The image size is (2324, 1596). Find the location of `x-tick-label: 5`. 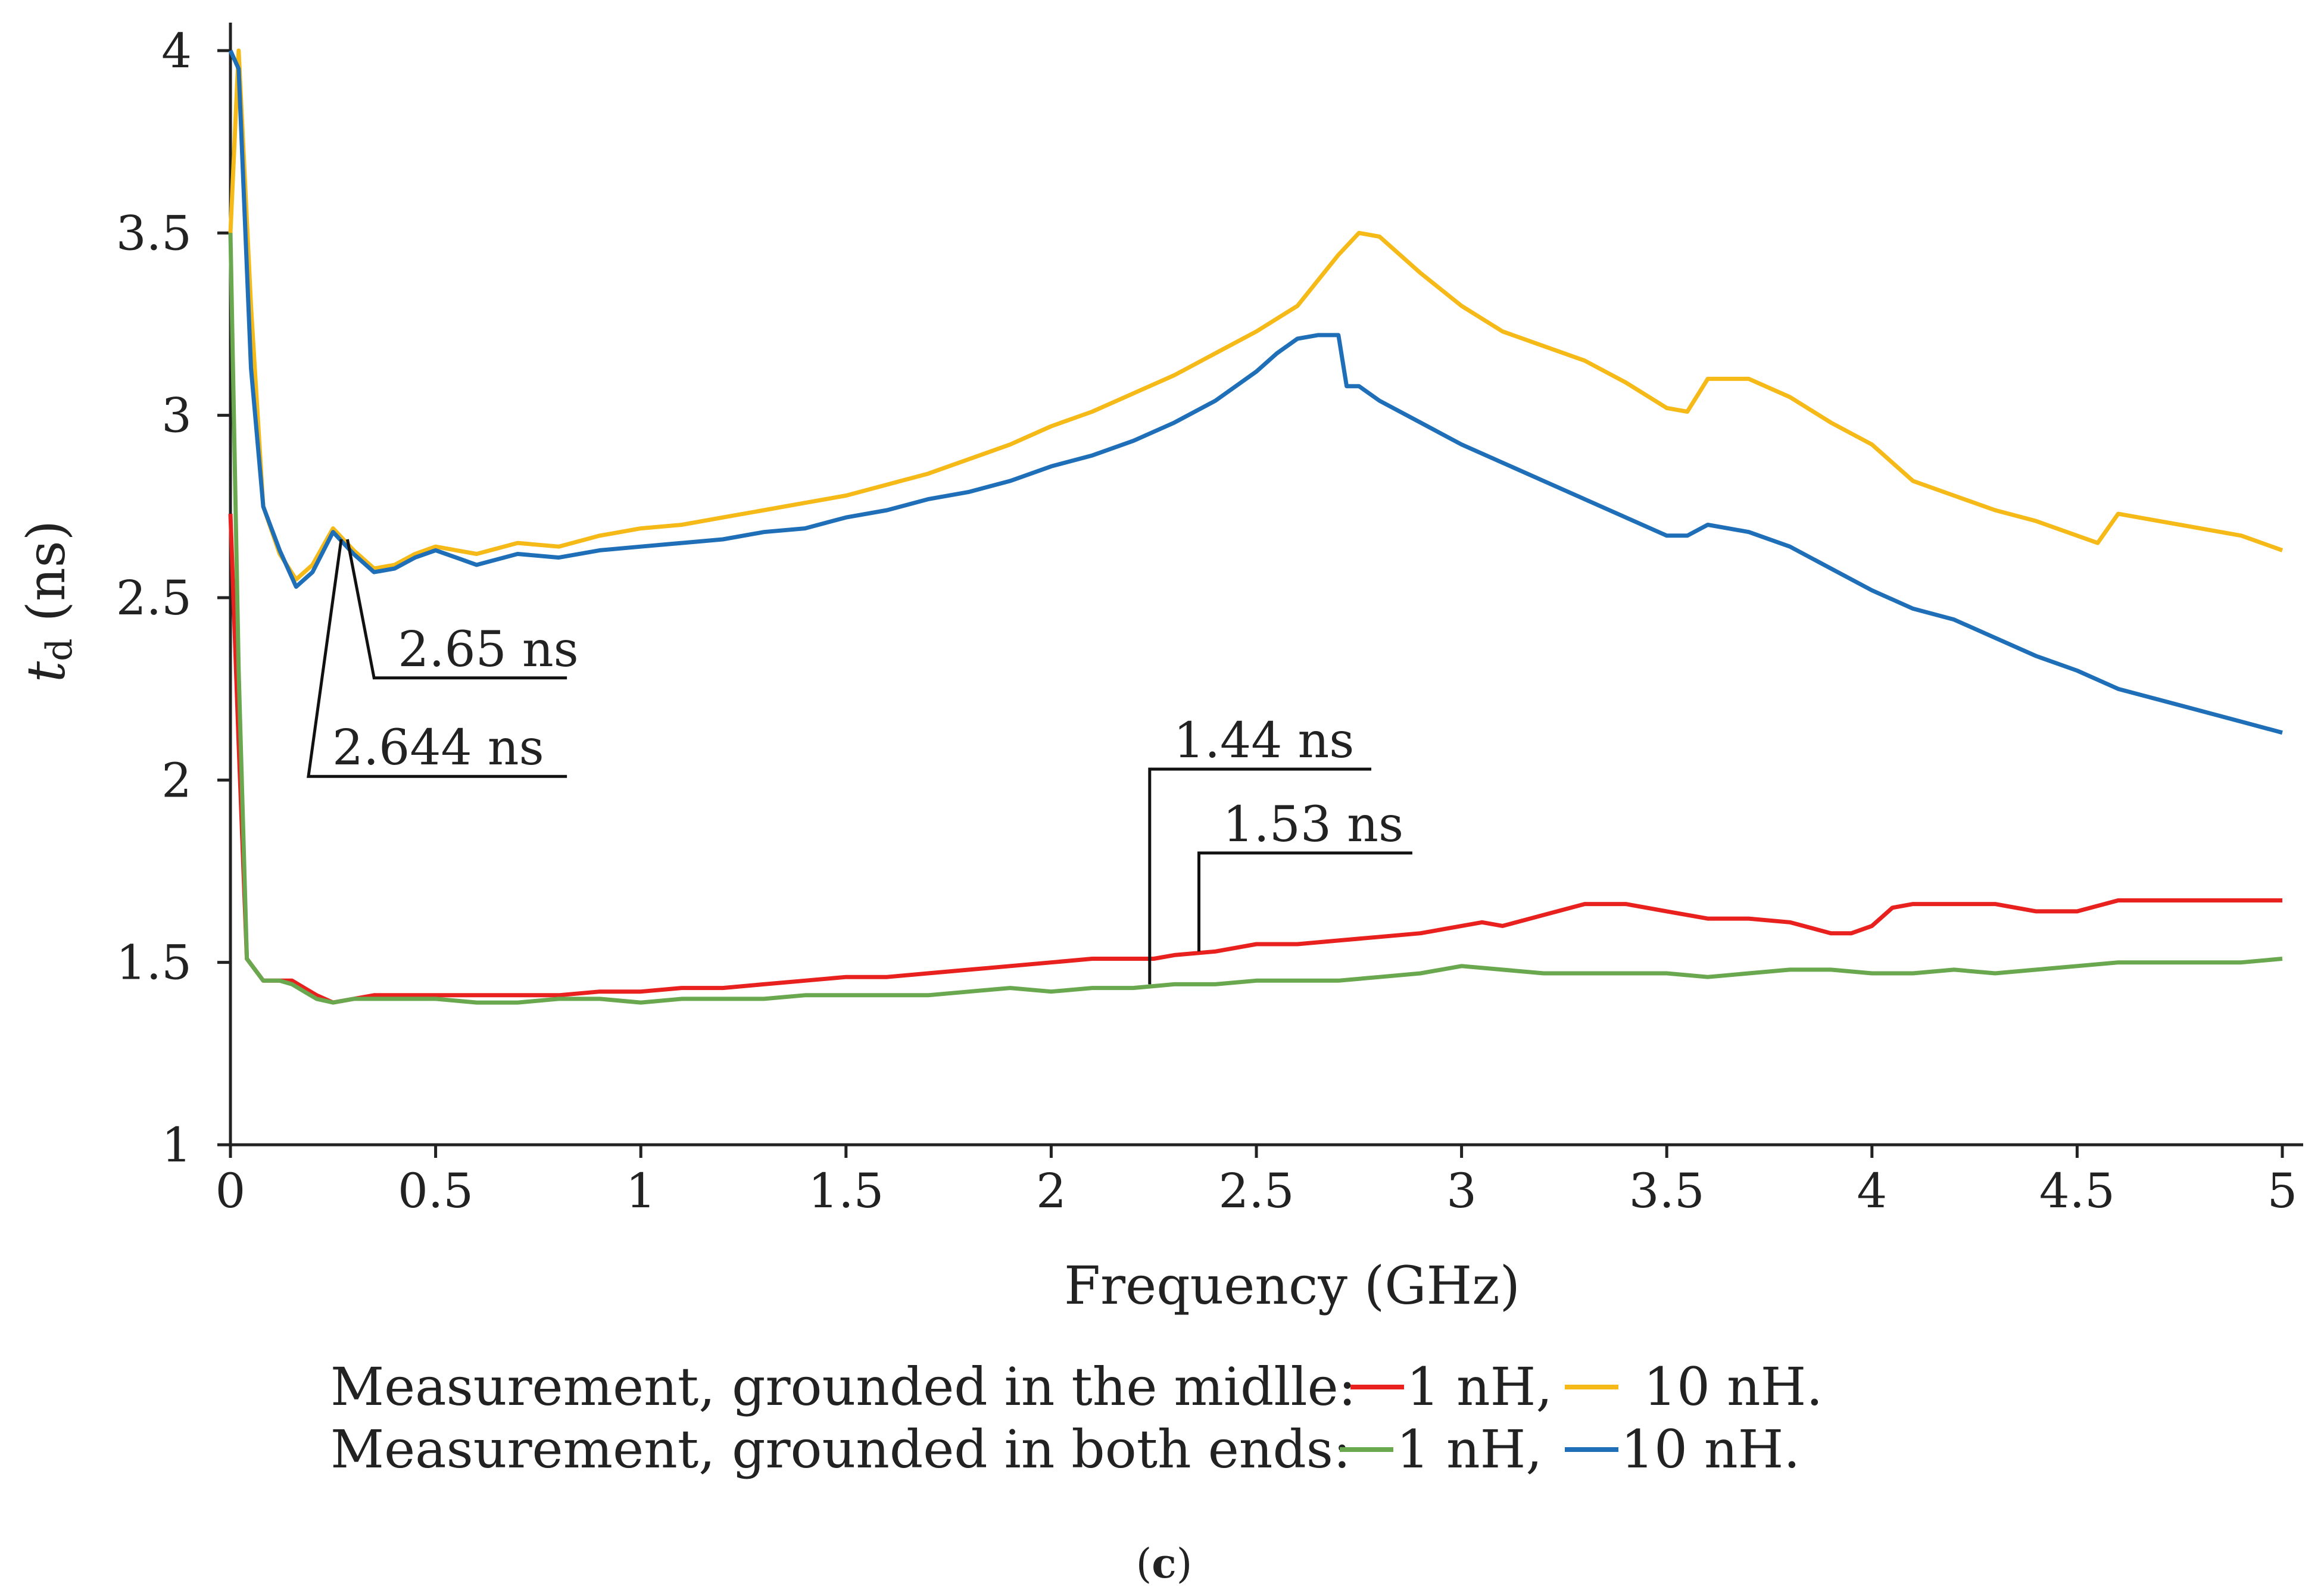

x-tick-label: 5 is located at coordinates (2282, 1191).